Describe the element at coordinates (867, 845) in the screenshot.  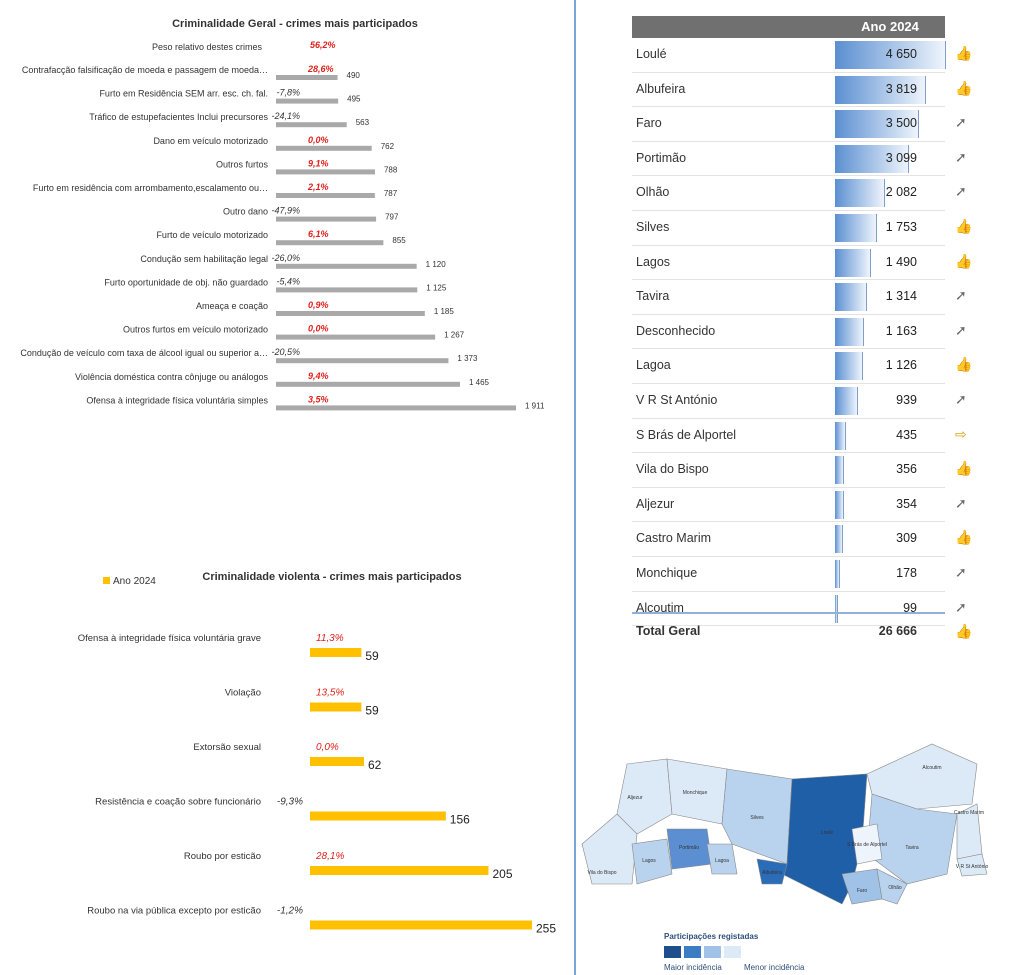
I see `map-region-label: S Brás de Alportel` at that location.